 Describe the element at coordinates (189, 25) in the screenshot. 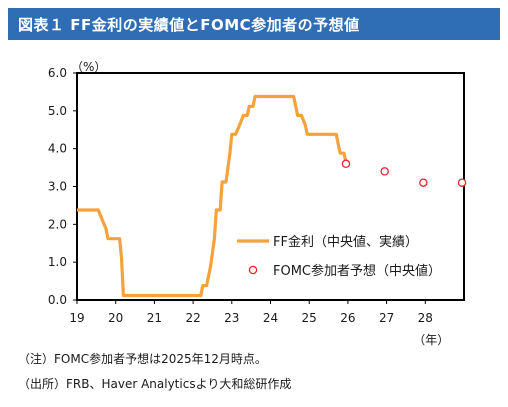

I see `chart-title: 図表１ FF金利の実績値とFOMC参加者の予想値` at that location.